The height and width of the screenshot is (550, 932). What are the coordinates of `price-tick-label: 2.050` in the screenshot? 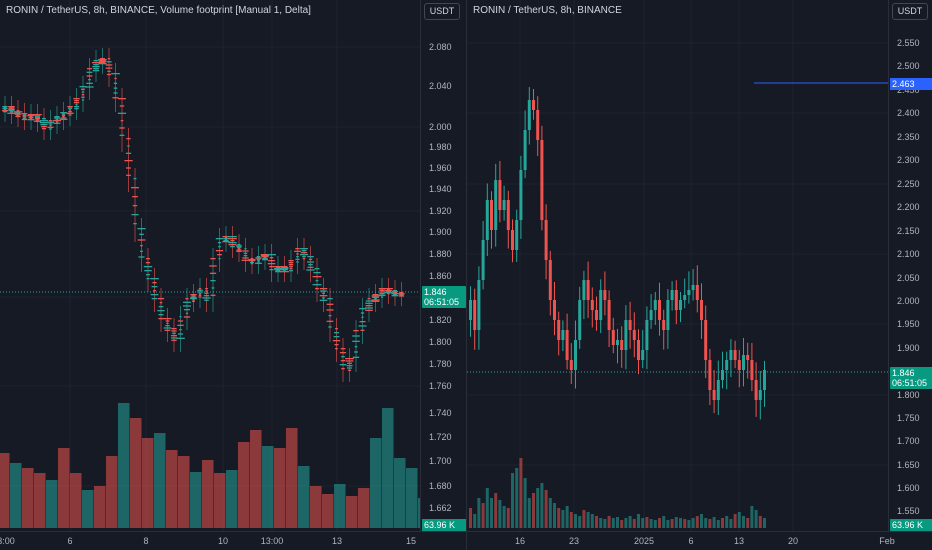 It's located at (908, 278).